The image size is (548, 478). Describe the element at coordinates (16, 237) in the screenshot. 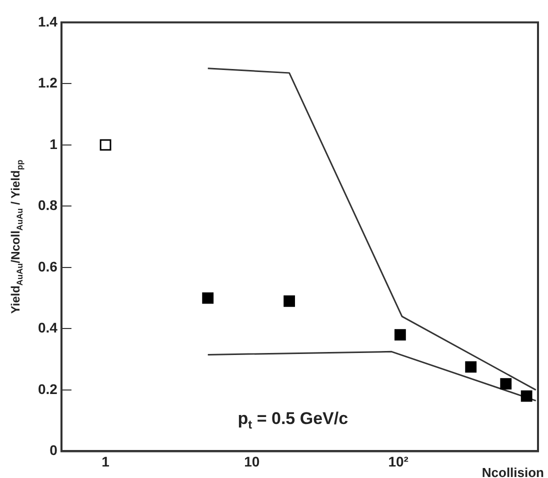

I see `y-axis-title: YieldAuAu/NcollAuAu / Yieldpp` at that location.